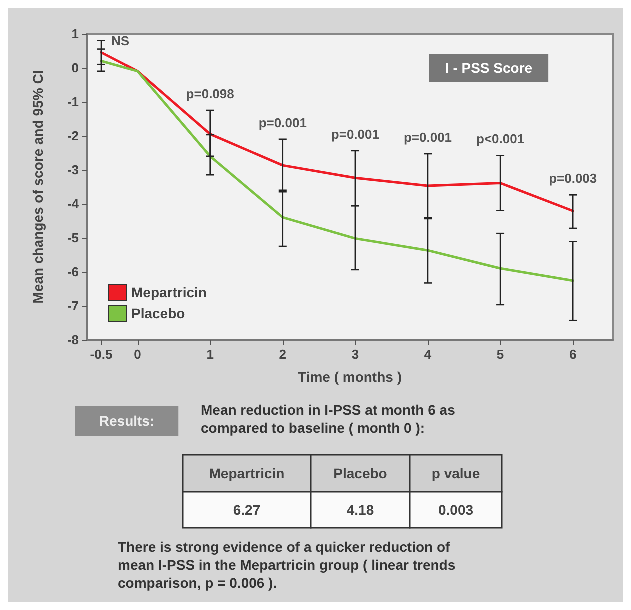 The image size is (631, 610). Describe the element at coordinates (101, 354) in the screenshot. I see `x-tick-label: -0.5` at that location.